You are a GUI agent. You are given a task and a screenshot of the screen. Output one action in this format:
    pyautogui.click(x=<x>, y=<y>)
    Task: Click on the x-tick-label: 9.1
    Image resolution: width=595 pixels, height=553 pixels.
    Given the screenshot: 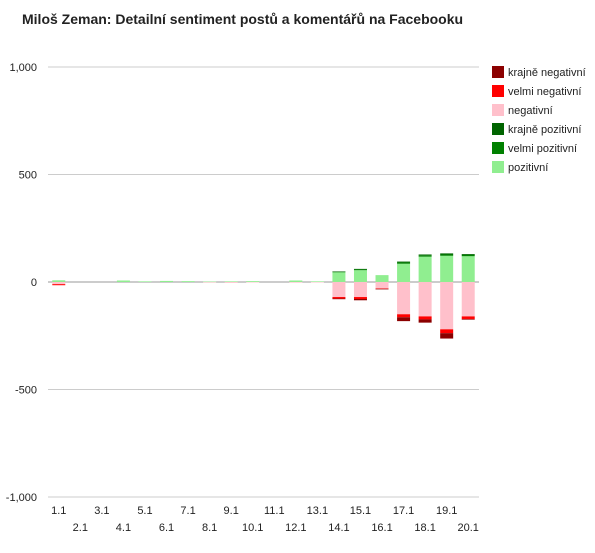 What is the action you would take?
    pyautogui.click(x=231, y=511)
    